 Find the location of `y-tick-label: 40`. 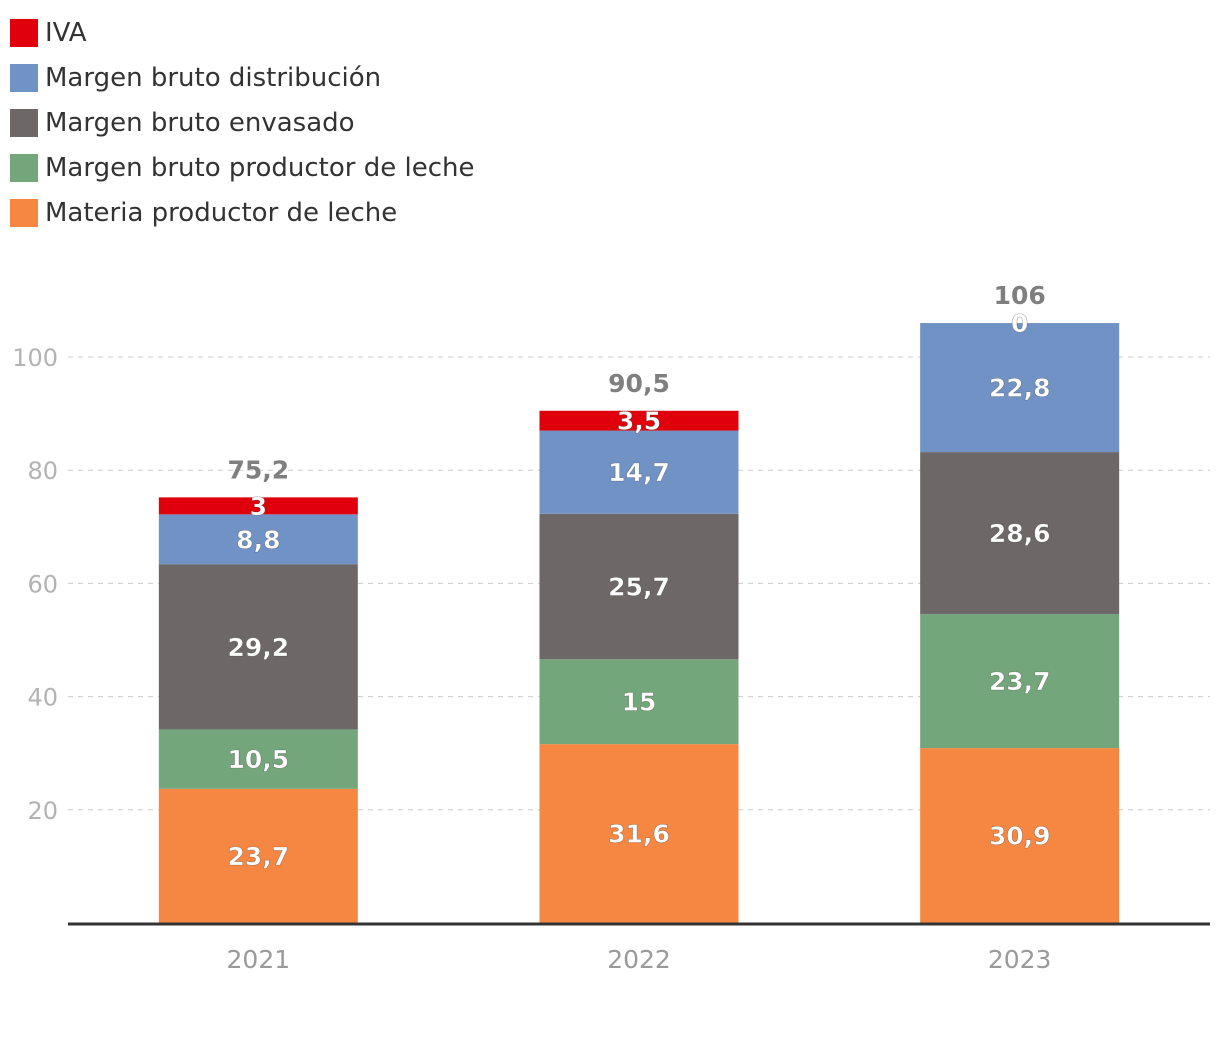

y-tick-label: 40 is located at coordinates (42, 698).